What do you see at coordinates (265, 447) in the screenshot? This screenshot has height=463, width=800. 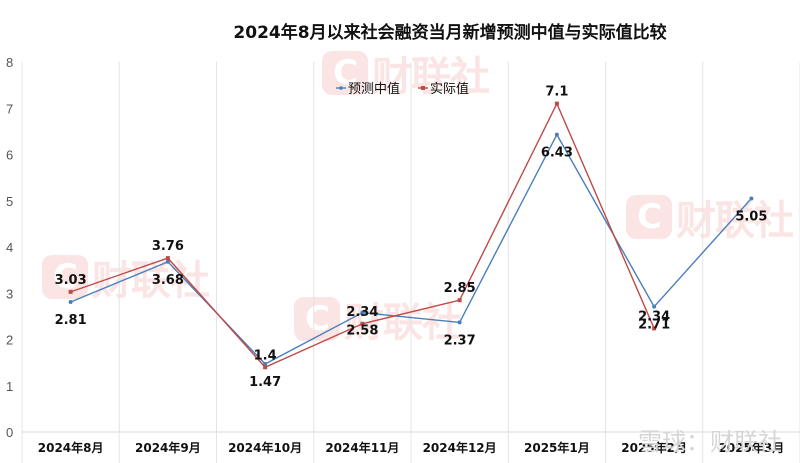 I see `x-tick-label: 2024年10月` at bounding box center [265, 447].